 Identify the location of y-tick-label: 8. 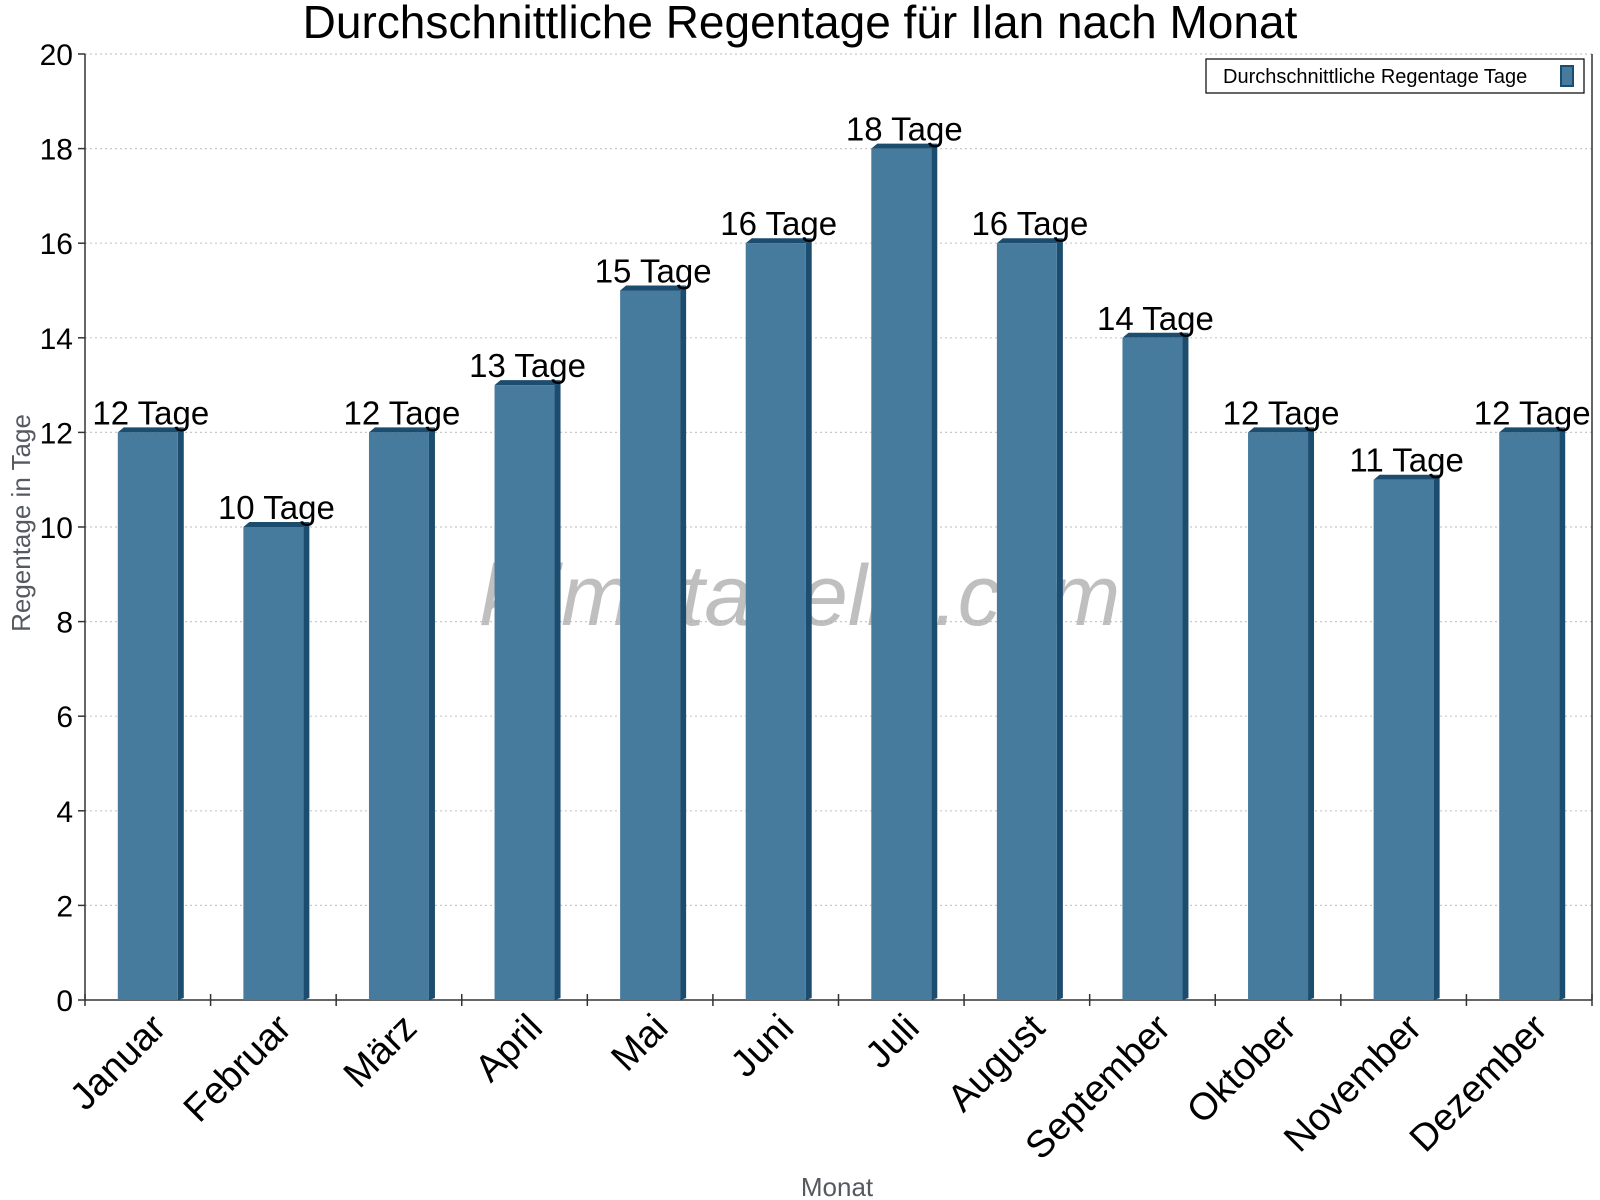
(64, 623).